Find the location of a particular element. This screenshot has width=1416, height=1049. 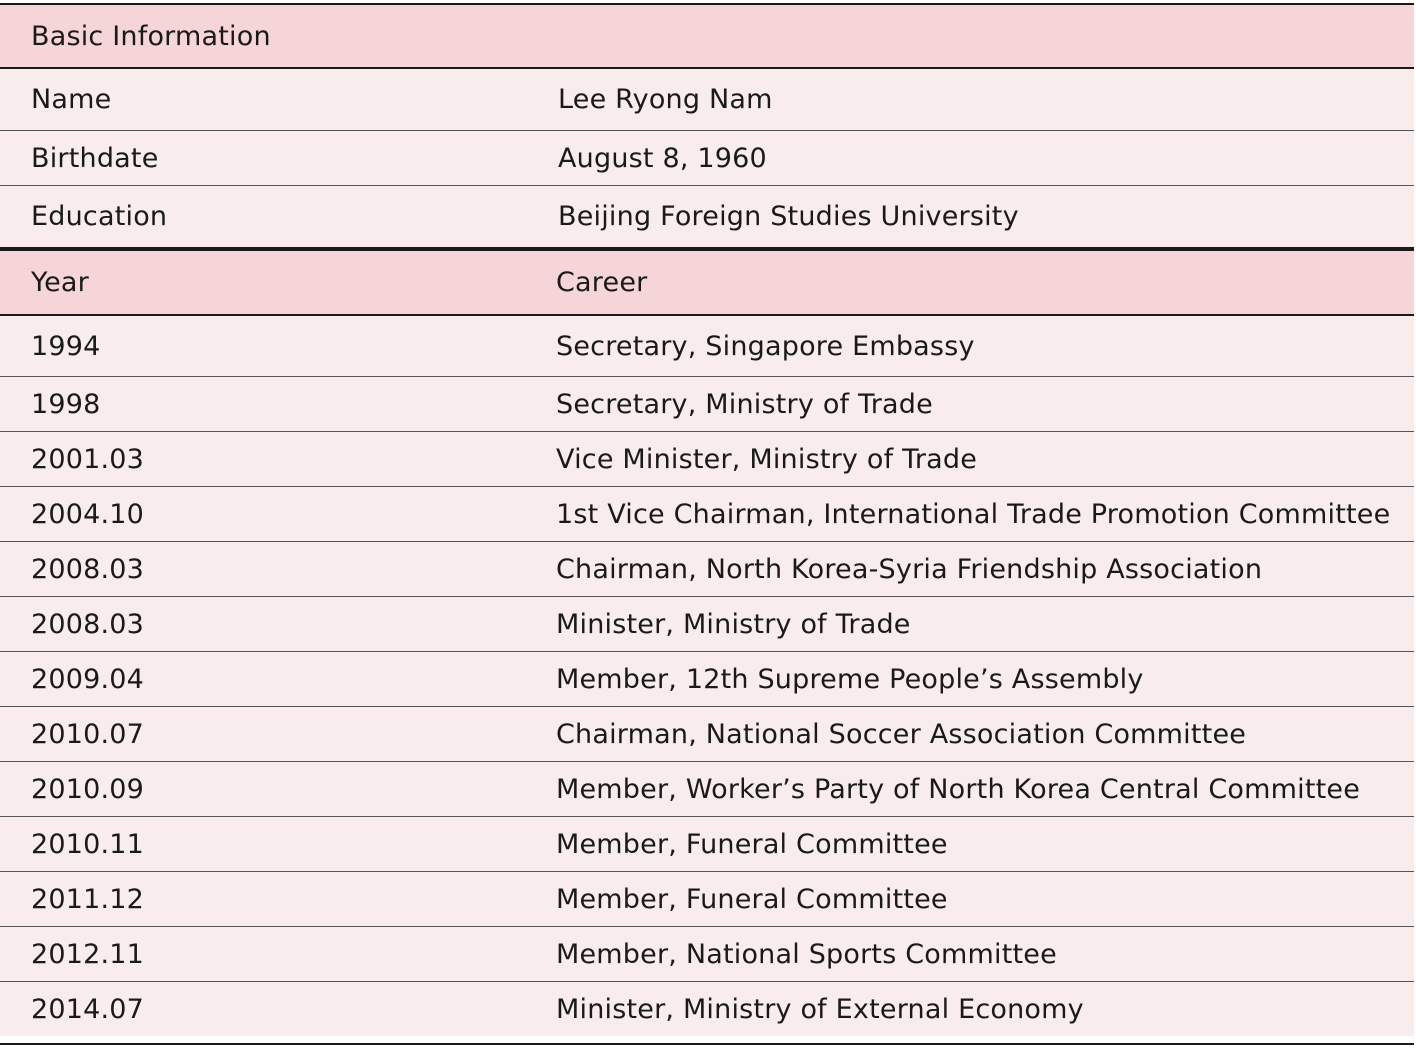

section-rule is located at coordinates (707, 249).